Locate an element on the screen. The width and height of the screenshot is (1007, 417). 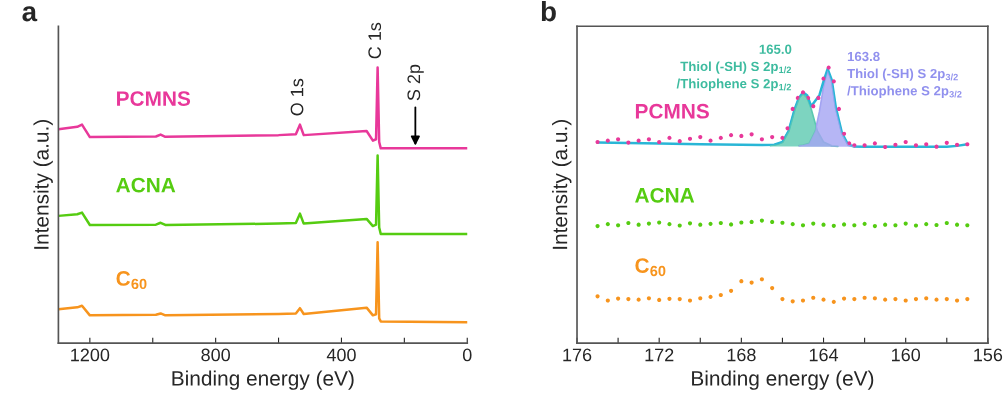
x-tick-label: 172 is located at coordinates (659, 355).